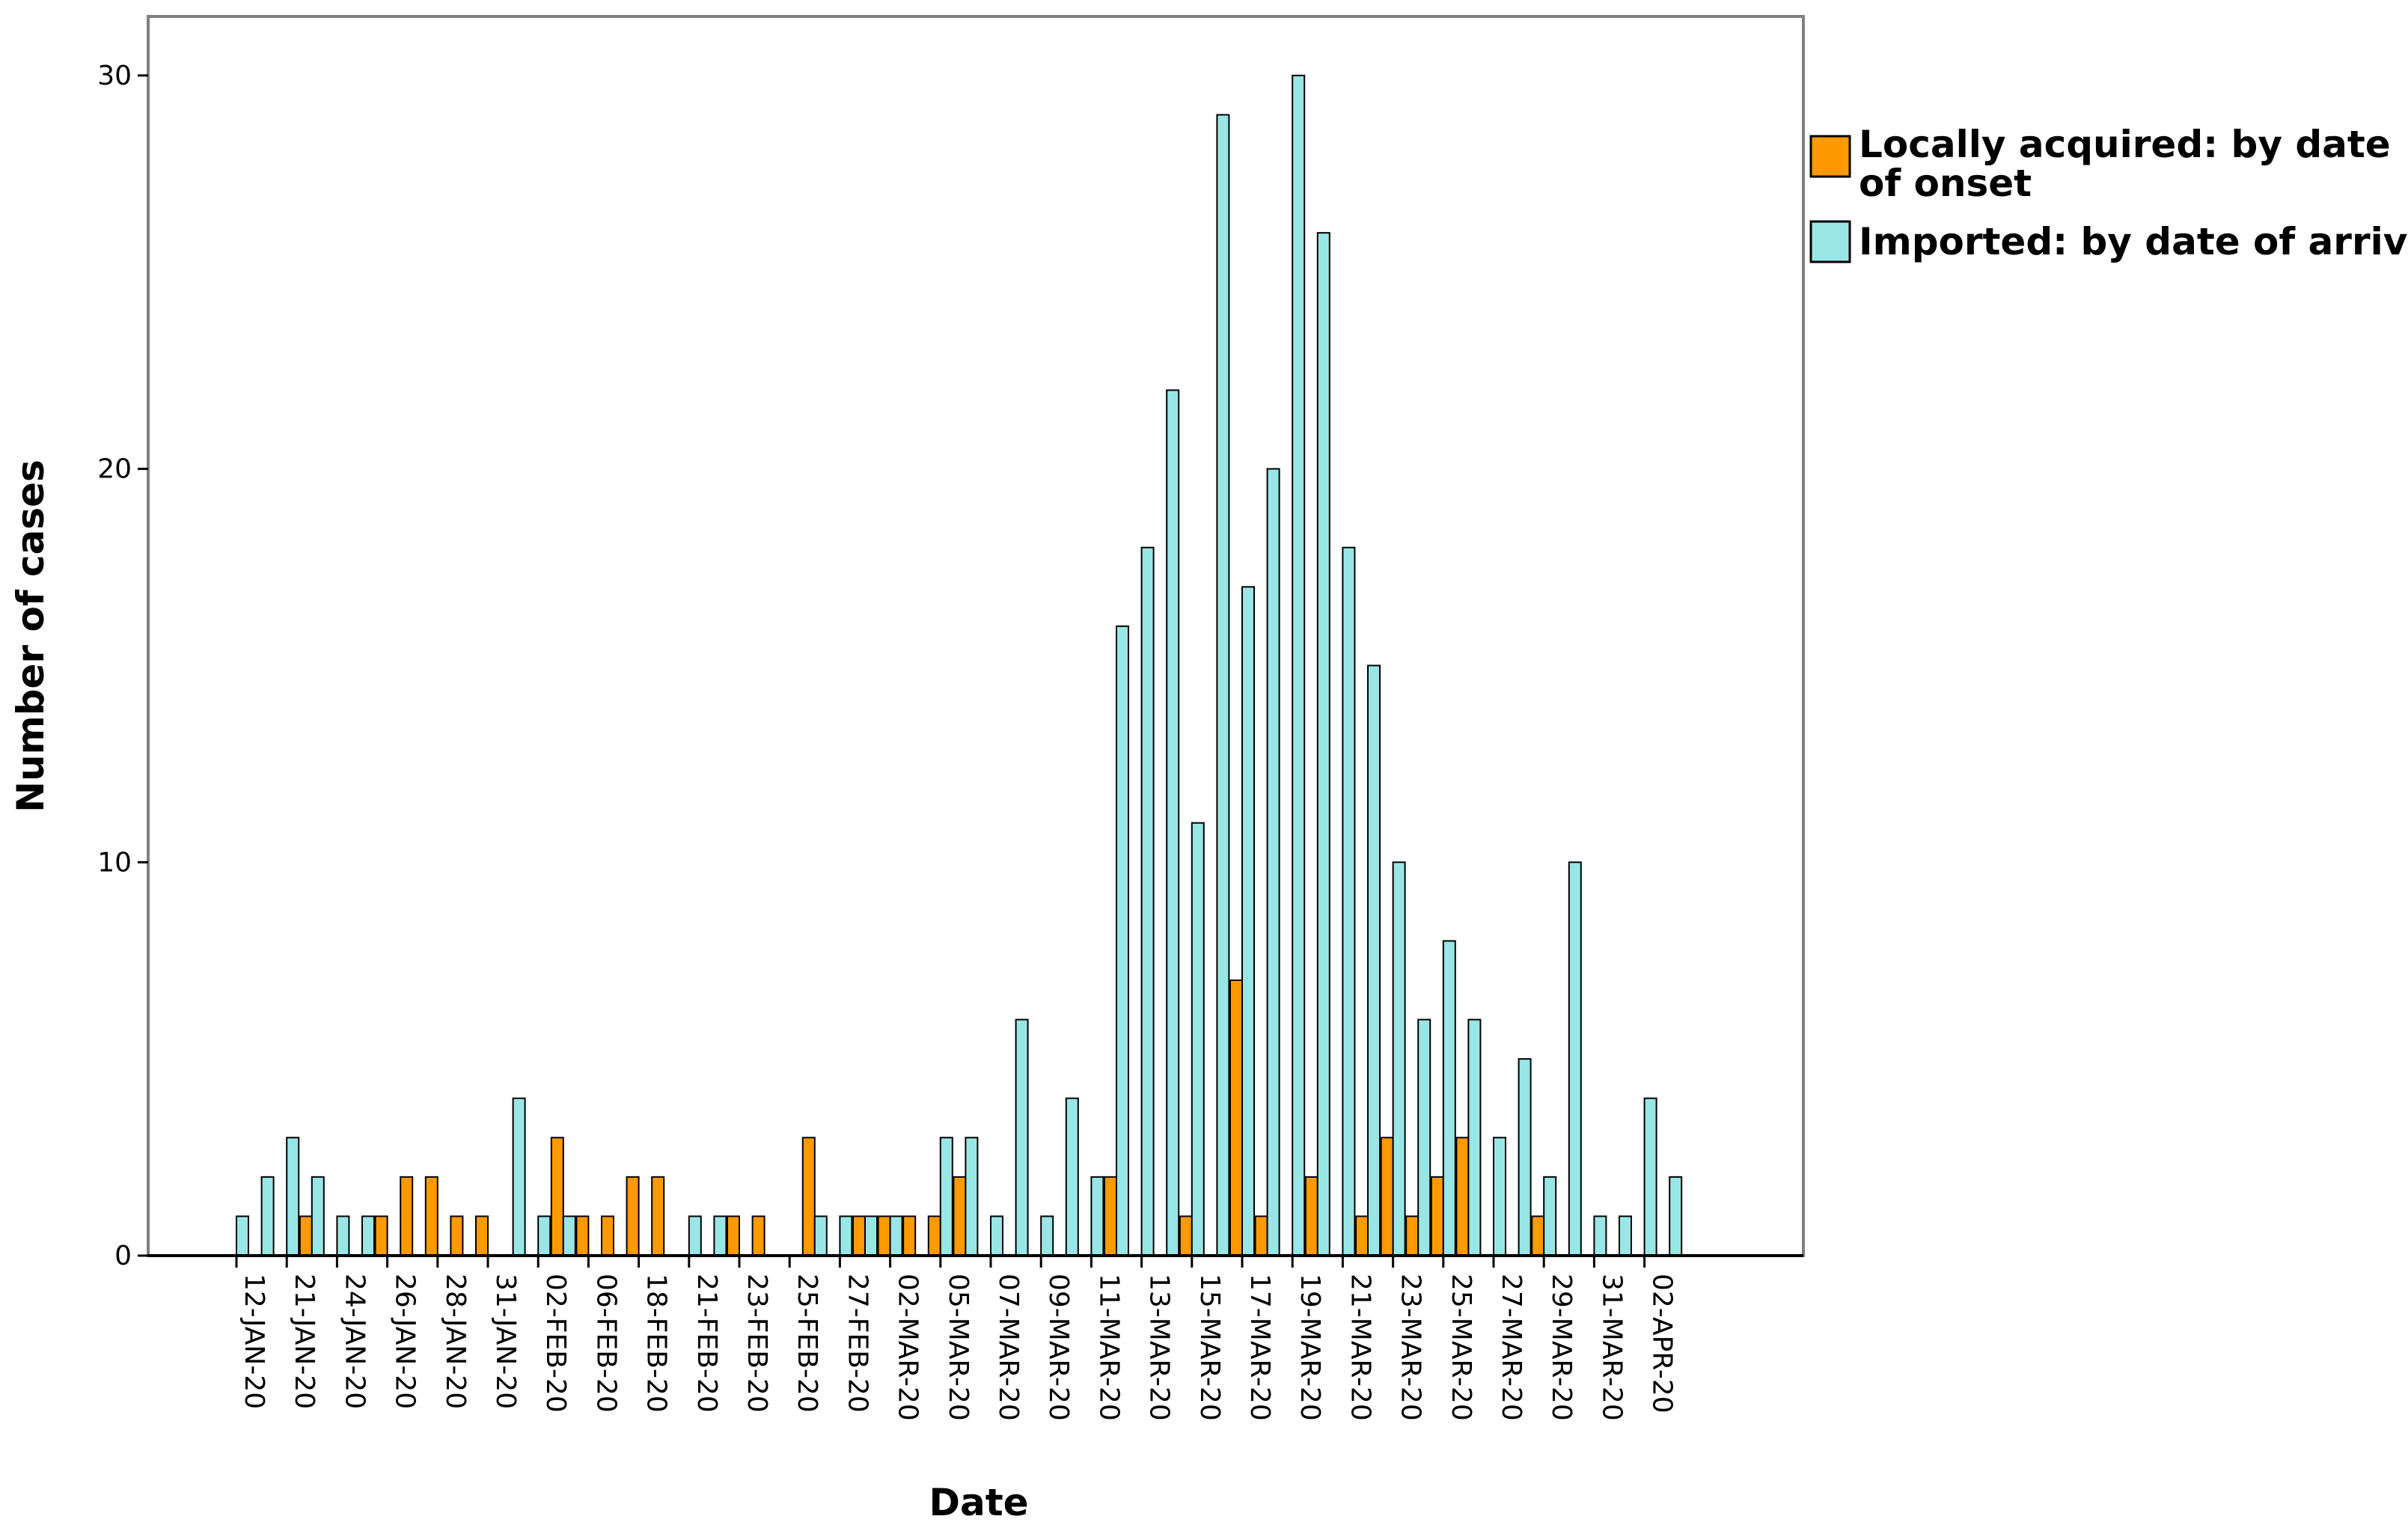 This screenshot has height=1534, width=2408. Describe the element at coordinates (354, 1341) in the screenshot. I see `x-tick-label: 24-JAN-20` at that location.